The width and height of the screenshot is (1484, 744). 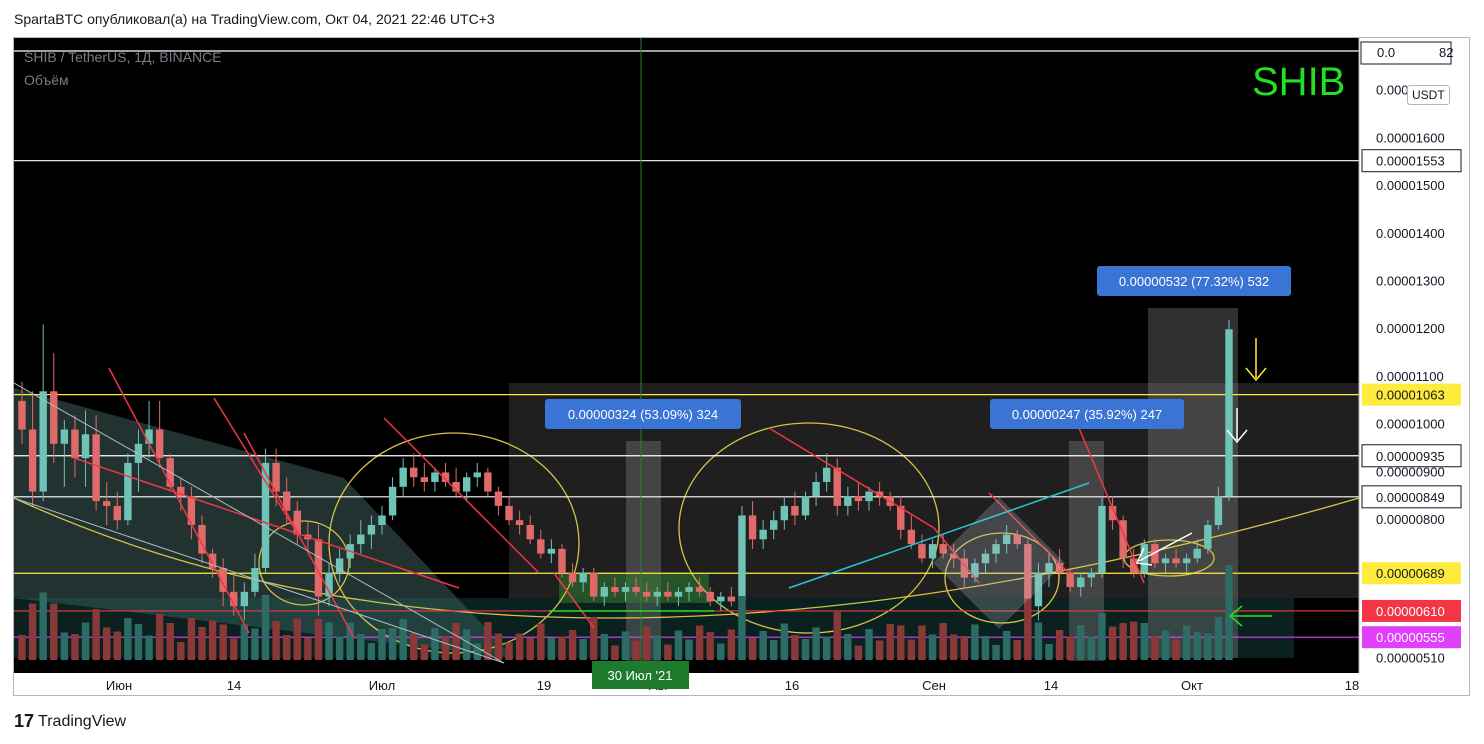 I want to click on y-tick-label: 0.00001600, so click(x=1410, y=137).